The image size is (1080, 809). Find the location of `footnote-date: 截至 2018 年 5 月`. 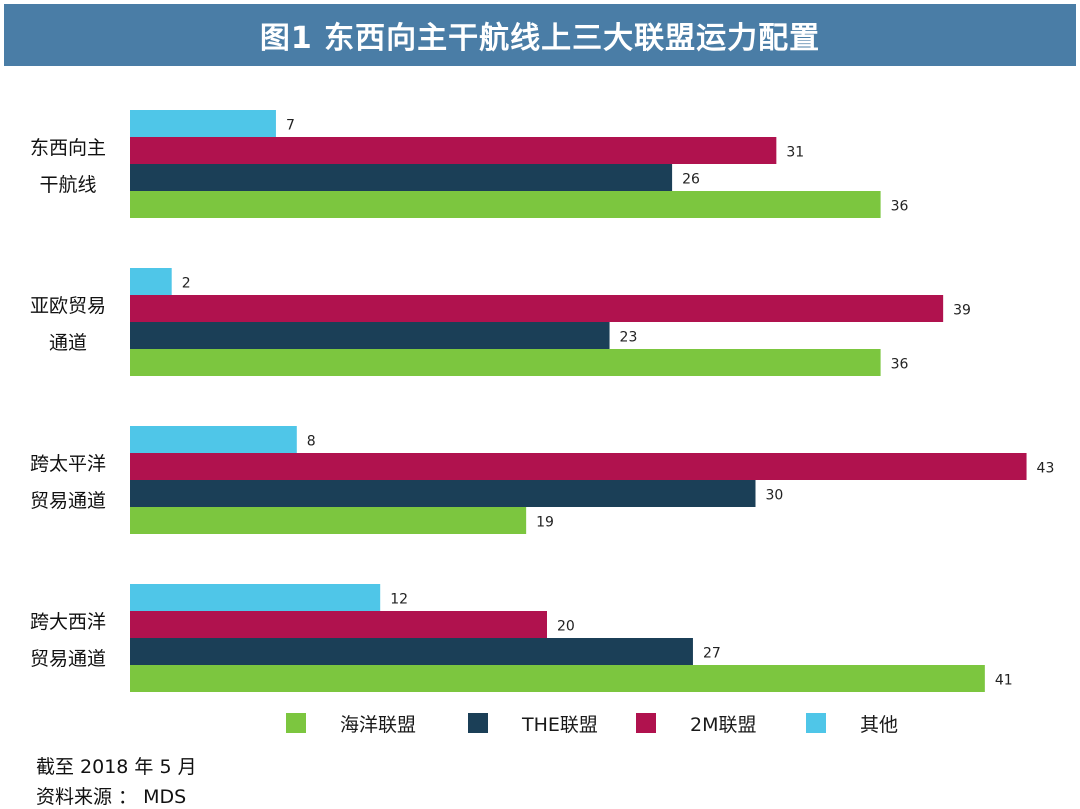

footnote-date: 截至 2018 年 5 月 is located at coordinates (116, 767).